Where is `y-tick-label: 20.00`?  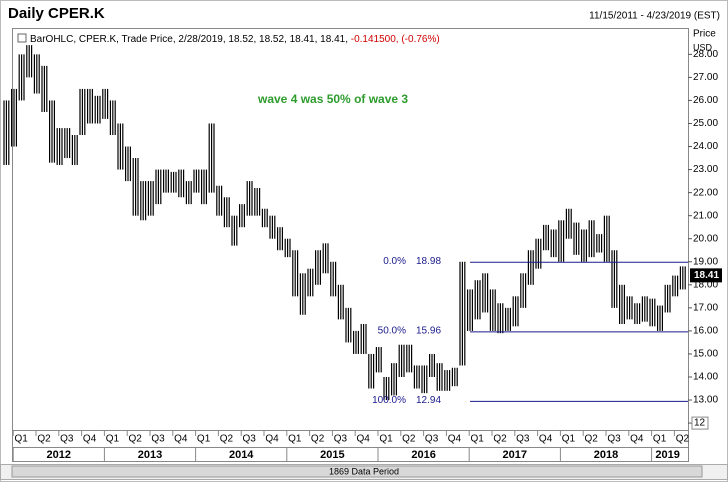
y-tick-label: 20.00 is located at coordinates (705, 238).